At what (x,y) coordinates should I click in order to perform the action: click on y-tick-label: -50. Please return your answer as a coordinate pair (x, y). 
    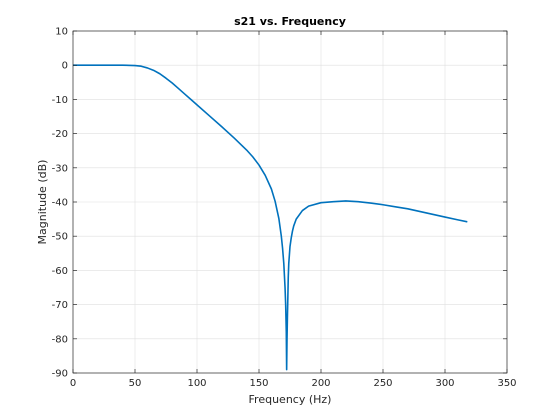
    Looking at the image, I should click on (60, 237).